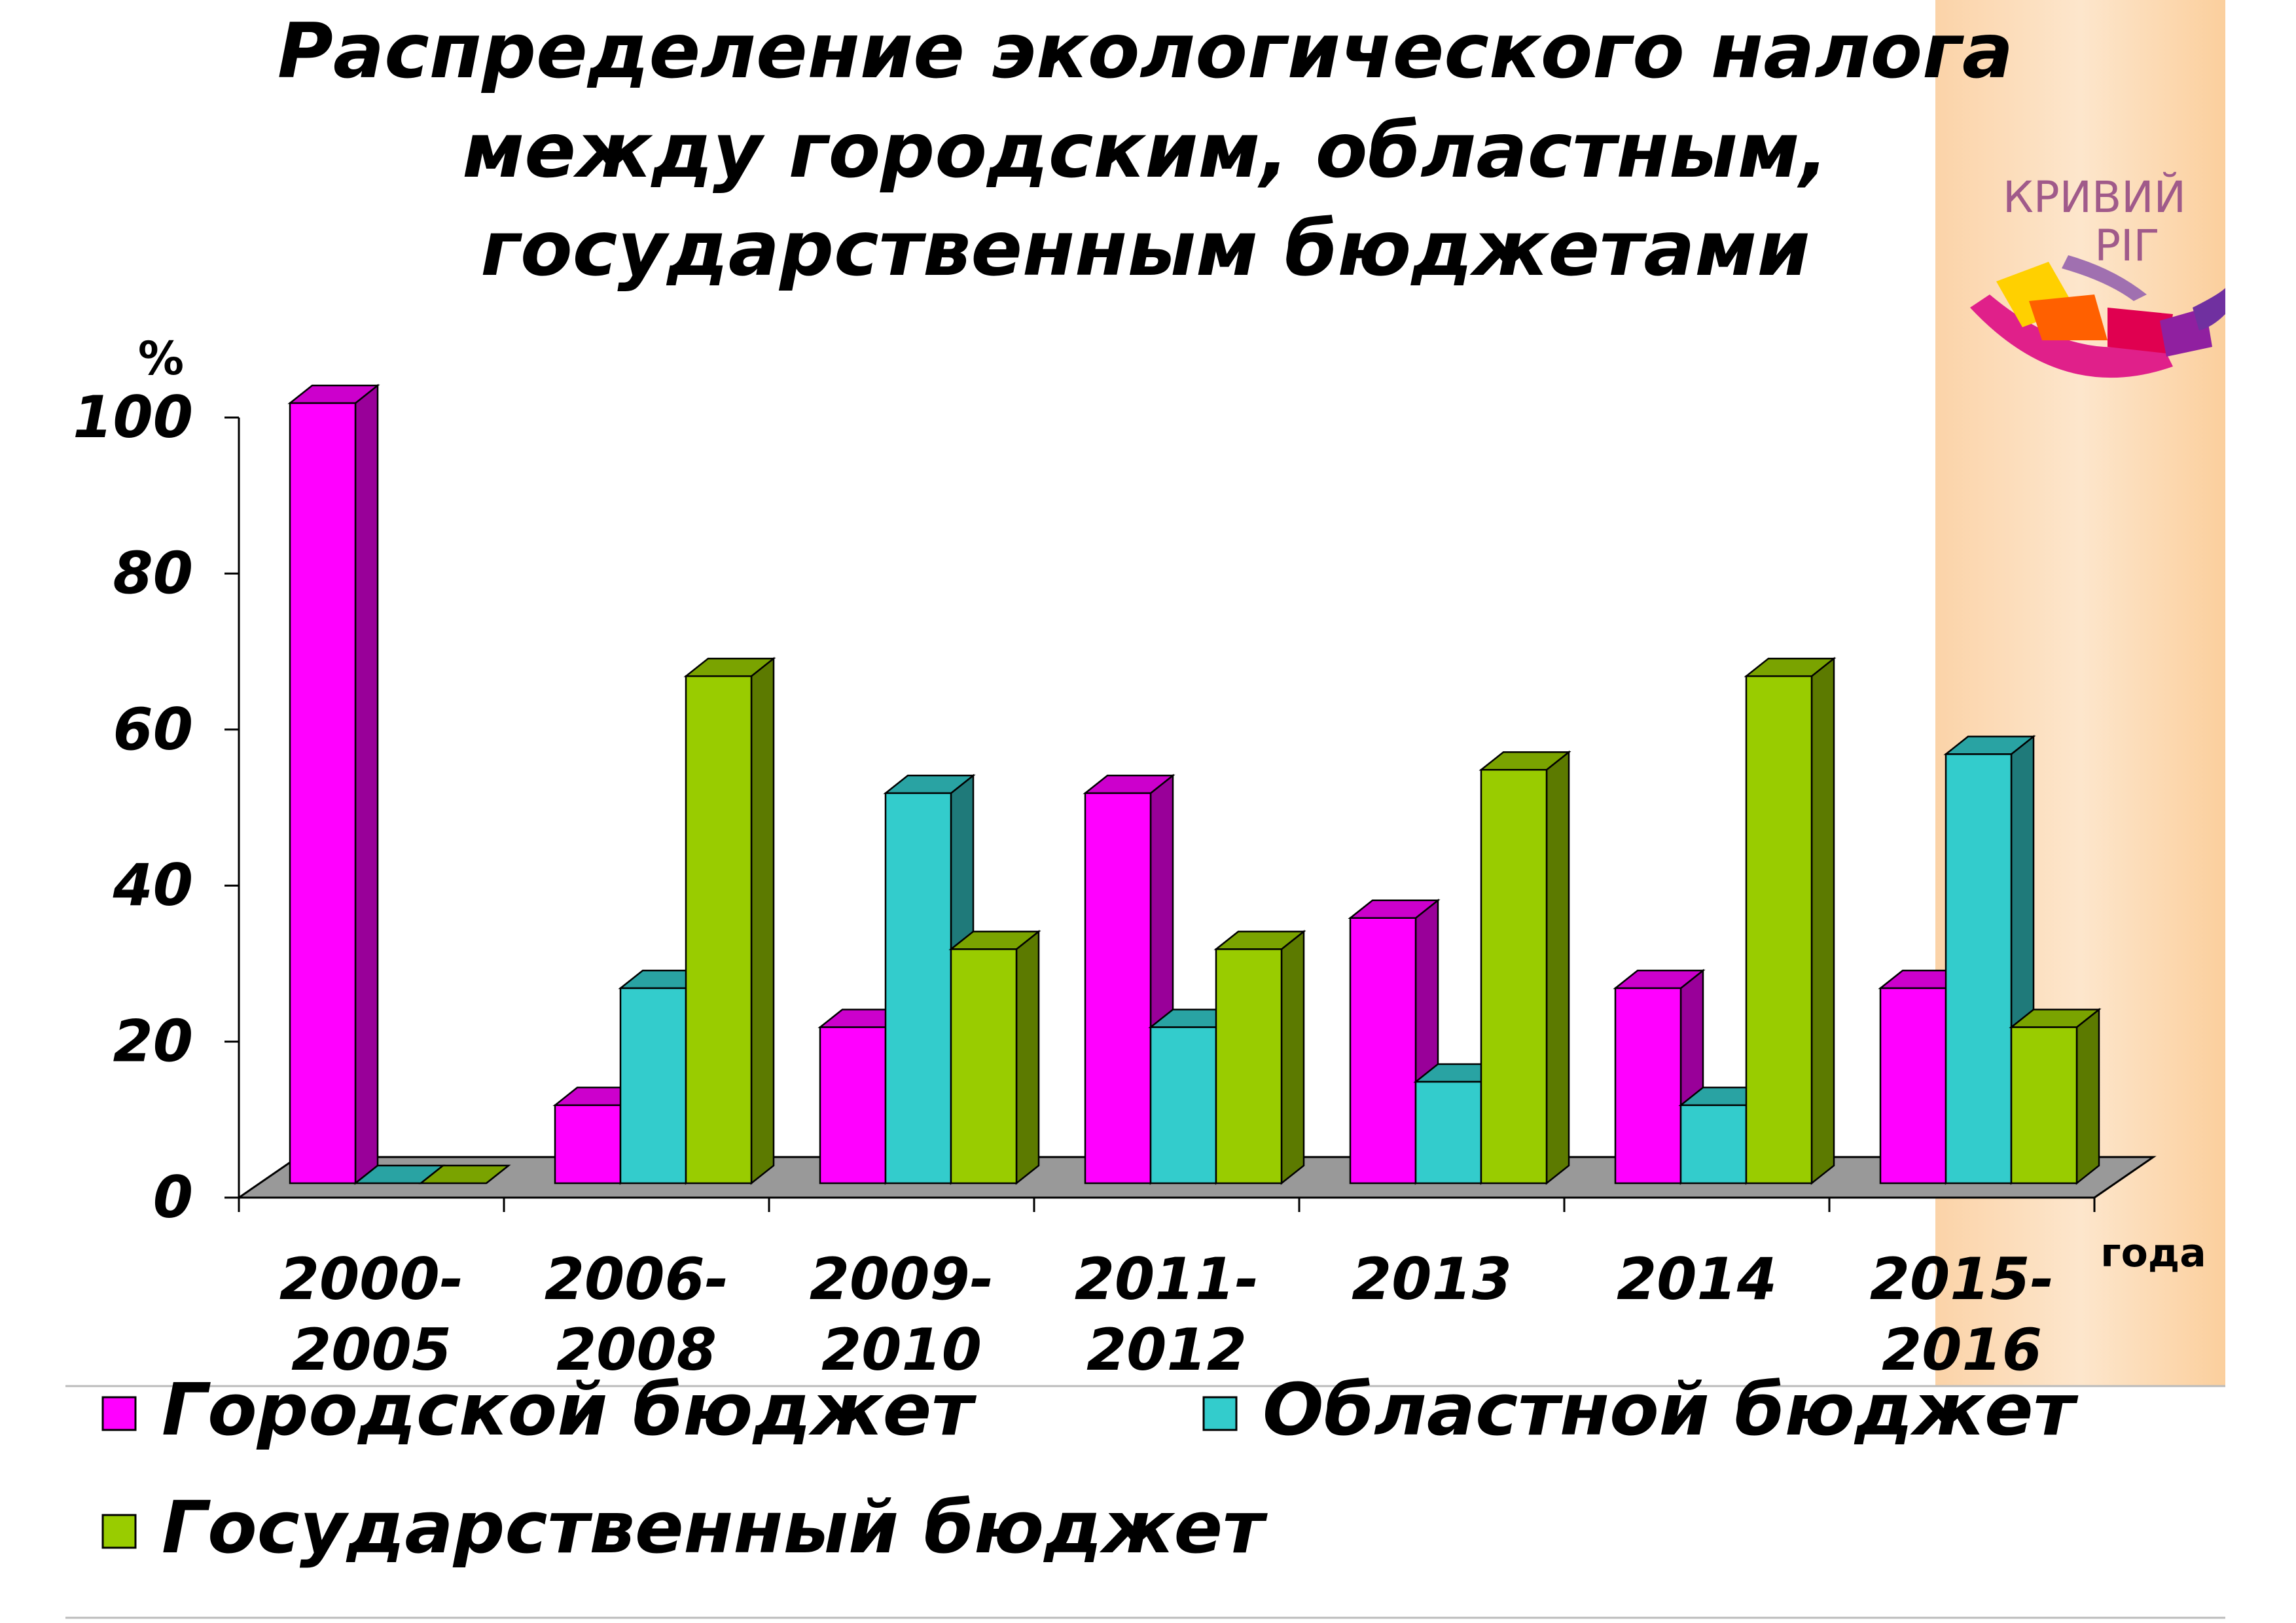  I want to click on logo-text: РІГ, so click(2127, 246).